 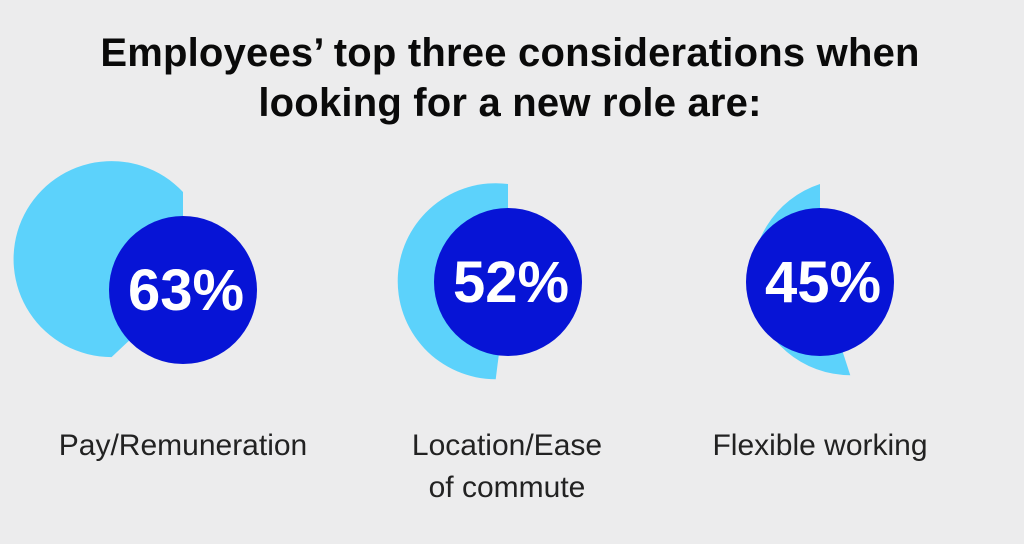 I want to click on gauge-disc-location, so click(x=508, y=282).